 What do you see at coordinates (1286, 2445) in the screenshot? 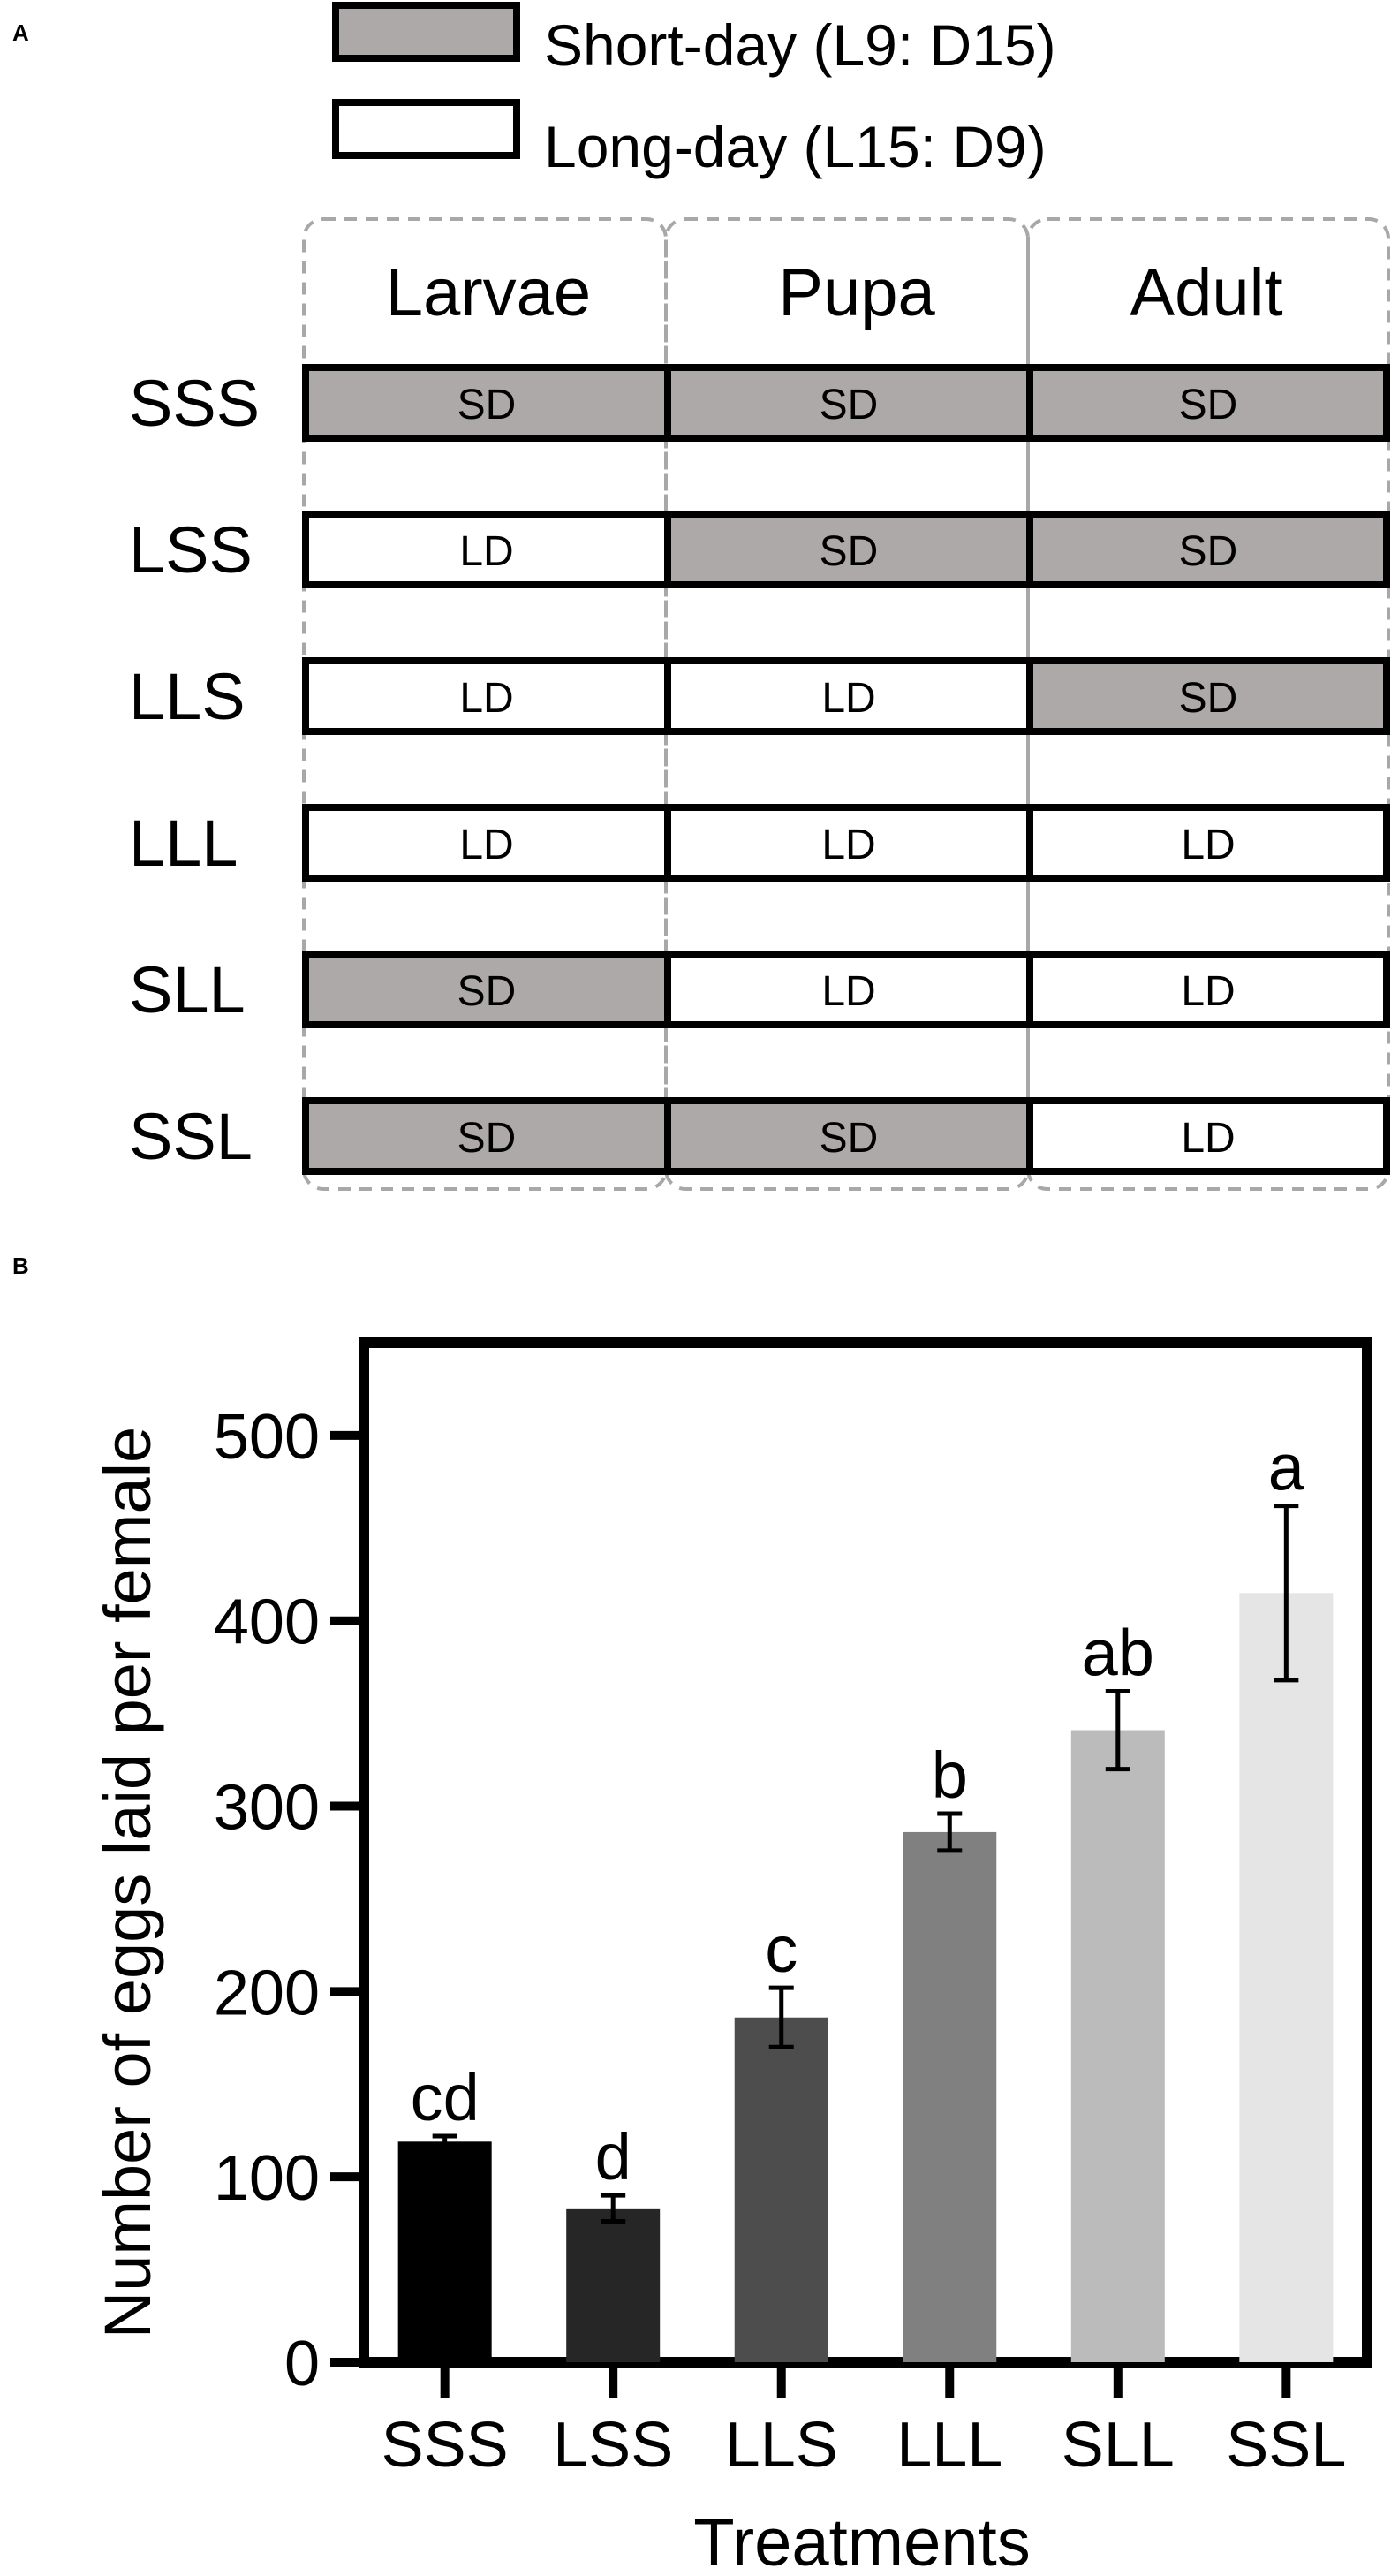
I see `x-tick-label: SSL` at bounding box center [1286, 2445].